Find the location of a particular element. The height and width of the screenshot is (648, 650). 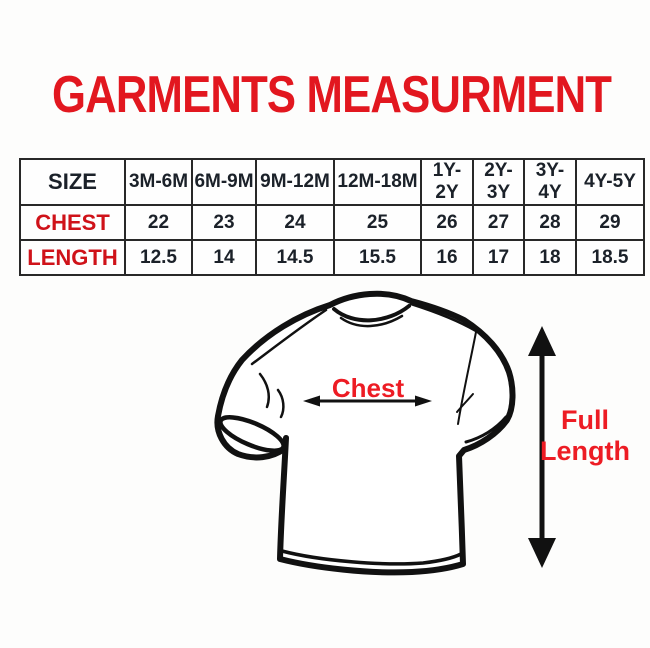

page-title: GARMENTS MEASURMENT is located at coordinates (332, 95).